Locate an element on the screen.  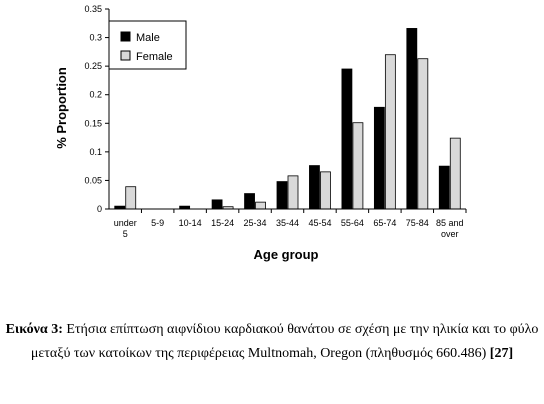
legend-label-female: Female is located at coordinates (154, 57).